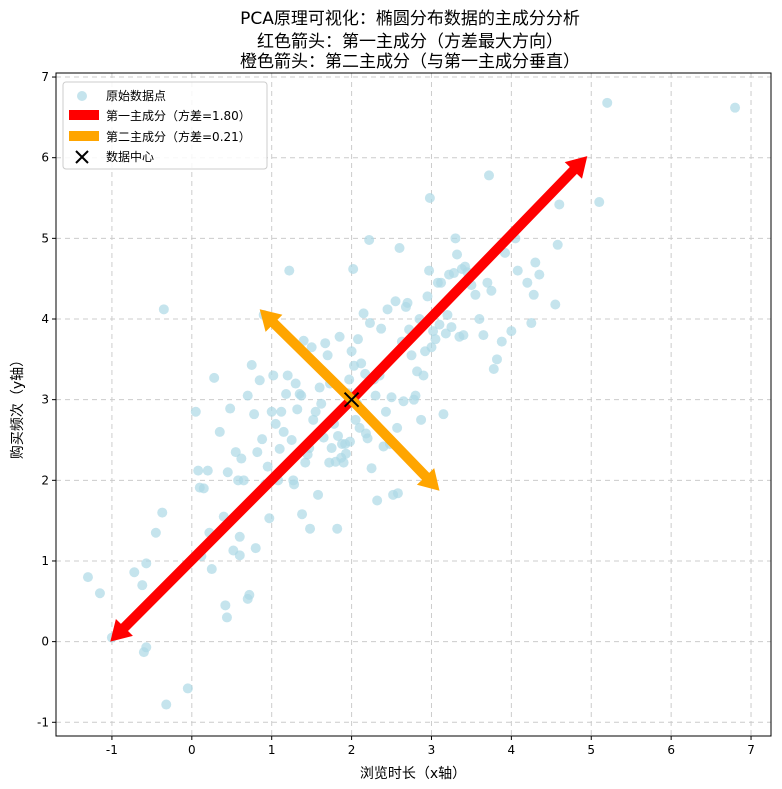 This screenshot has width=782, height=789. What do you see at coordinates (410, 19) in the screenshot?
I see `chart-title-line-1: PCA原理可视化：椭圆分布数据的主成分分析` at bounding box center [410, 19].